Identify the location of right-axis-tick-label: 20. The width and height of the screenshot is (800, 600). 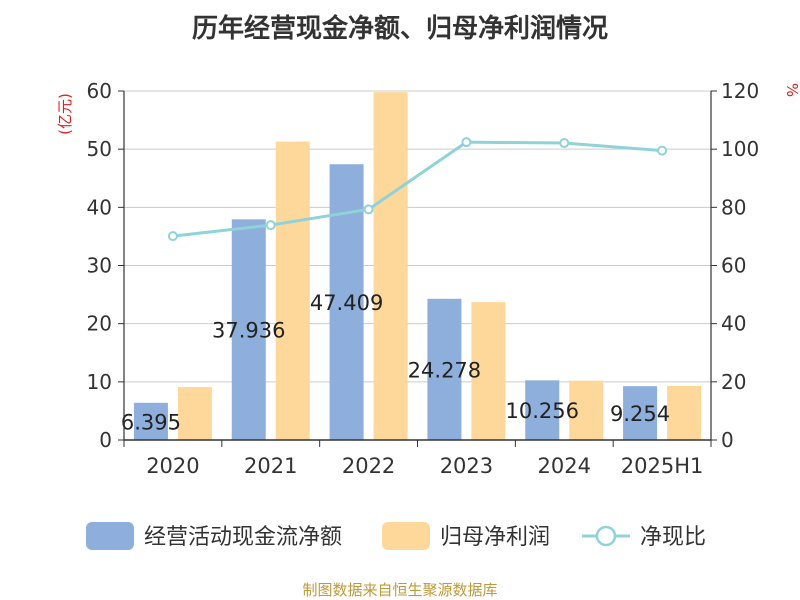
(733, 382).